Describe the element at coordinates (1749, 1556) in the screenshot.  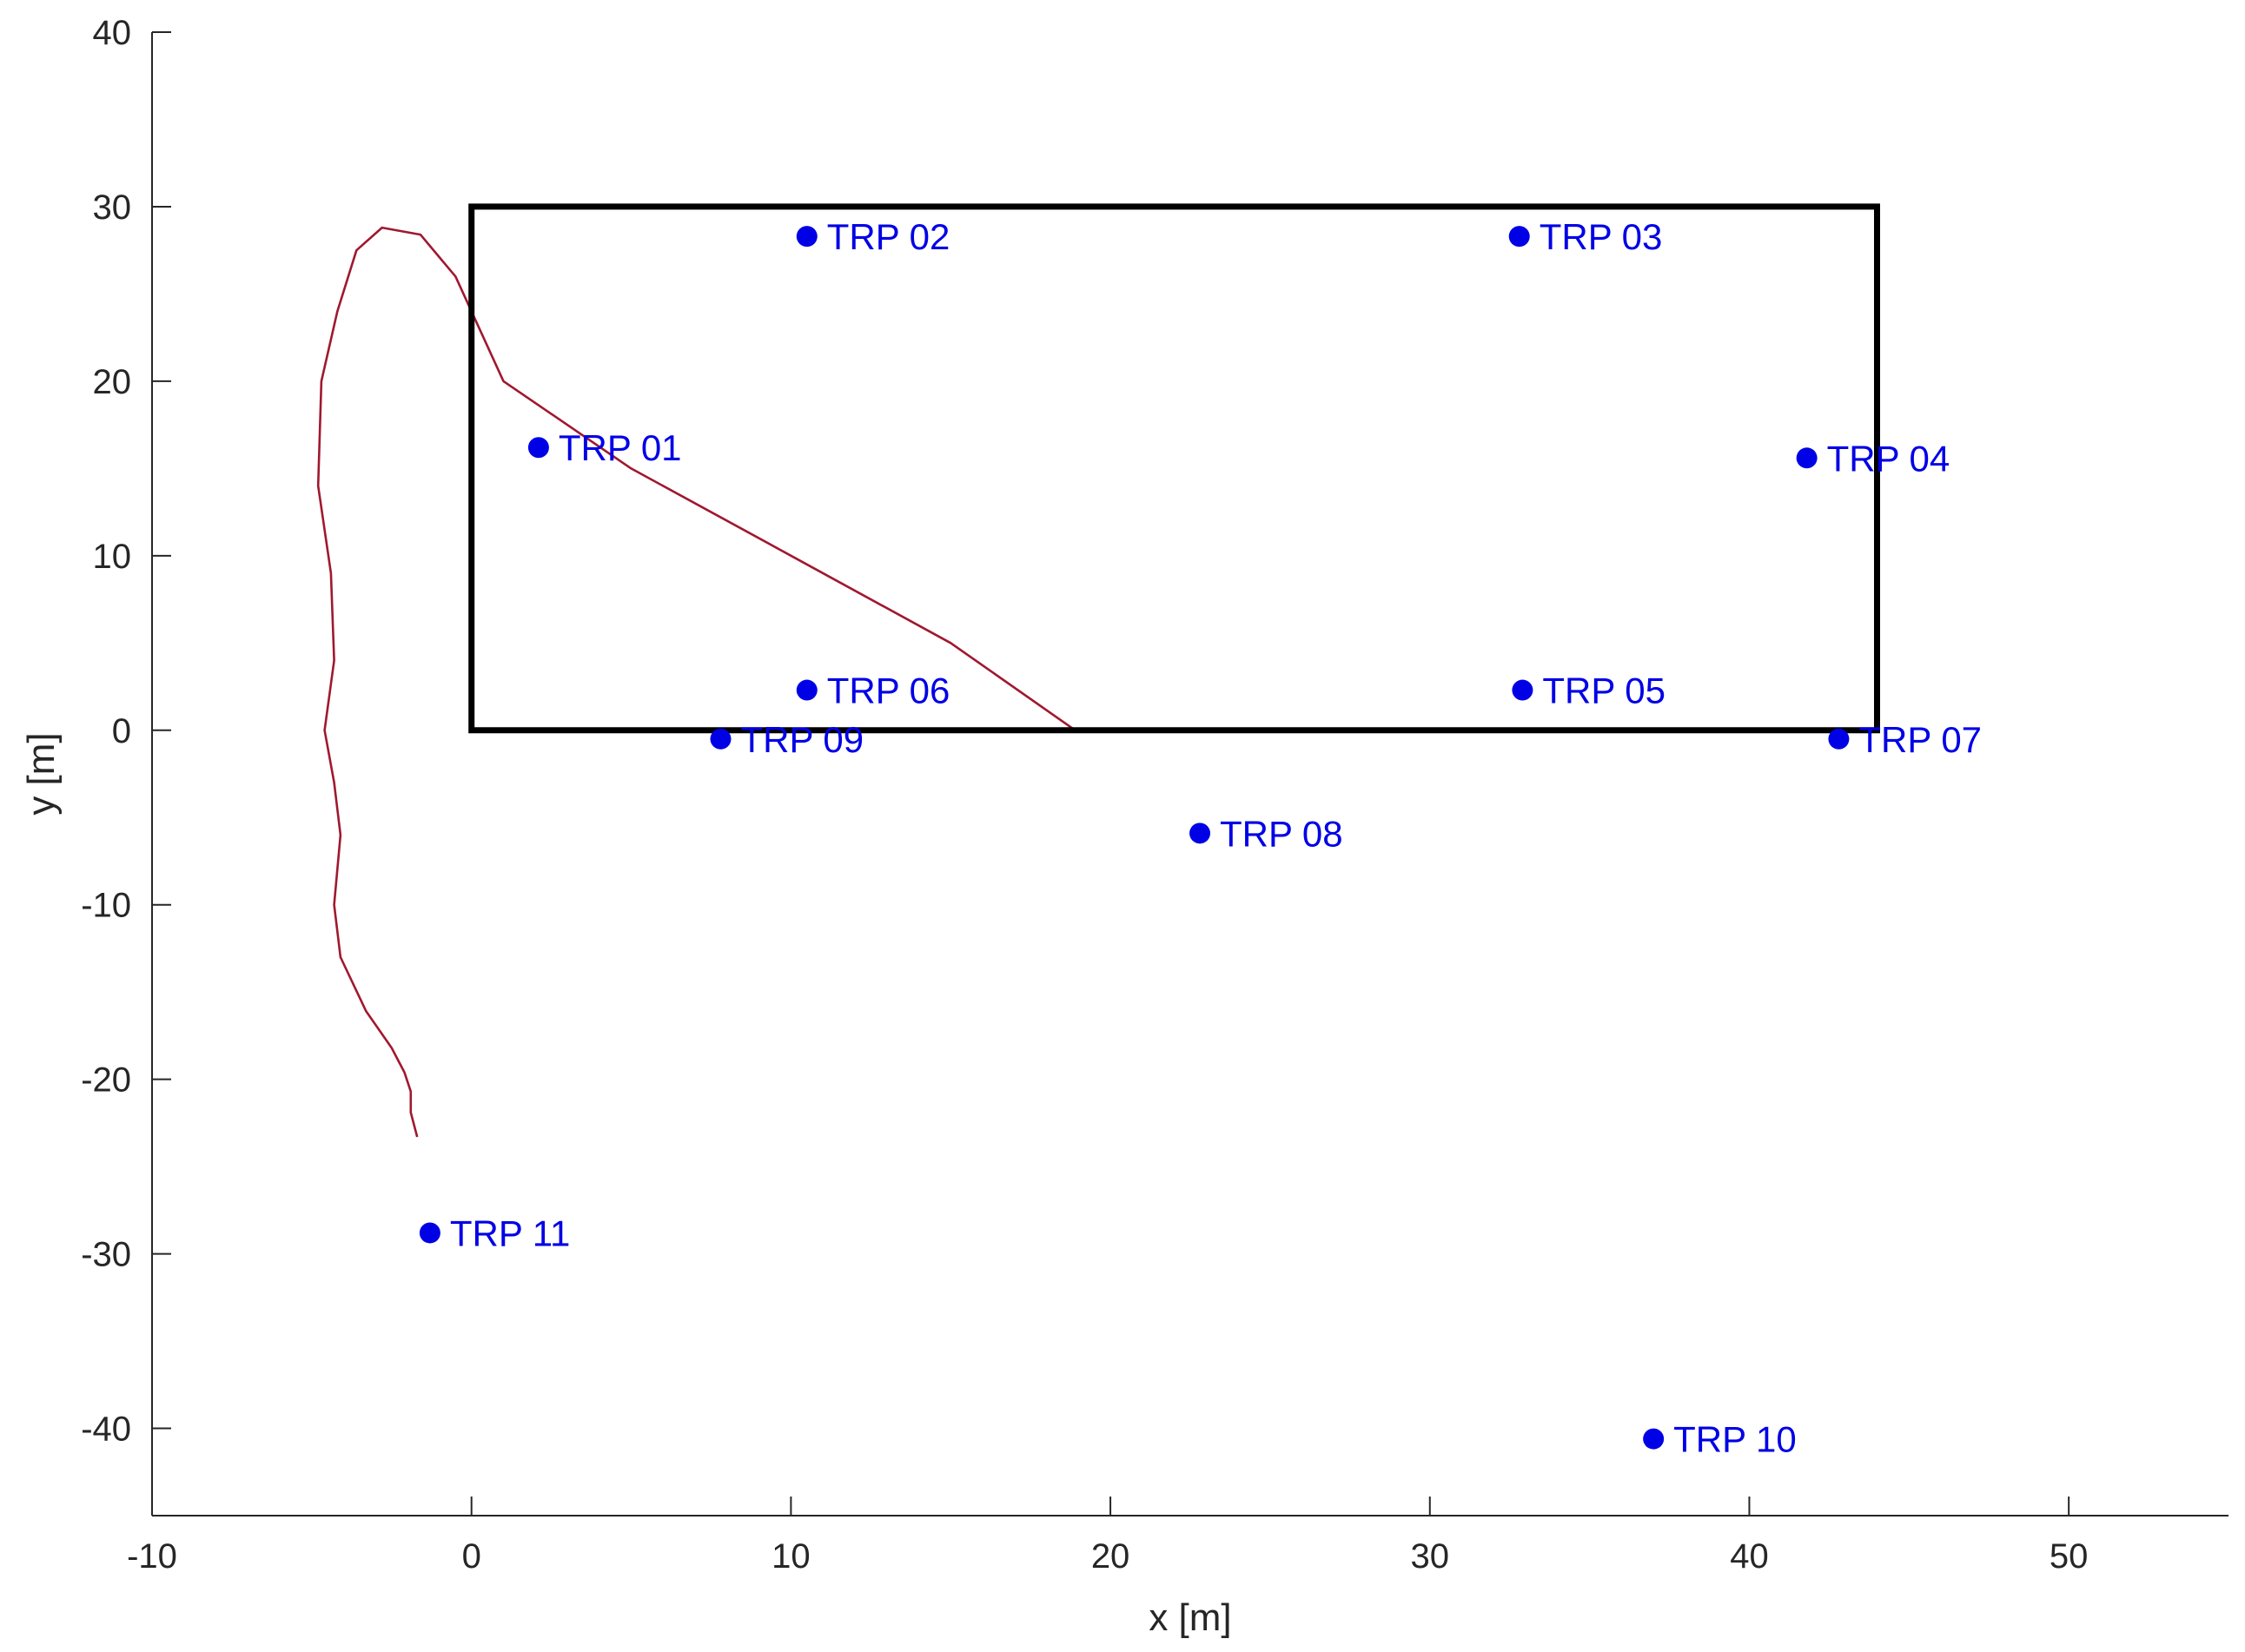
I see `x-tick-label: 40` at that location.